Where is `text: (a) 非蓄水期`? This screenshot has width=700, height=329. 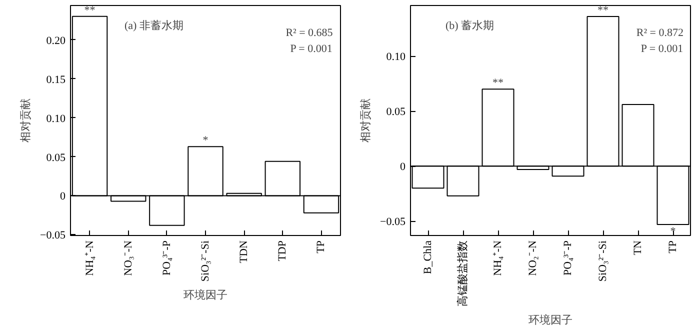 text: (a) 非蓄水期 is located at coordinates (154, 25).